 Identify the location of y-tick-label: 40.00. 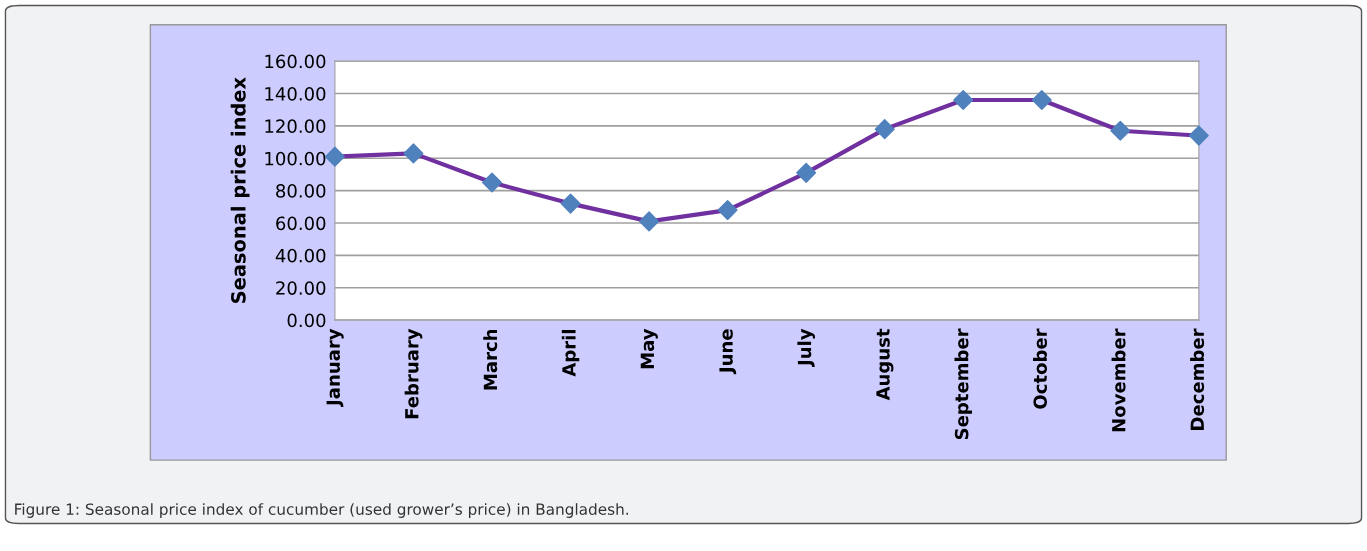
(300, 255).